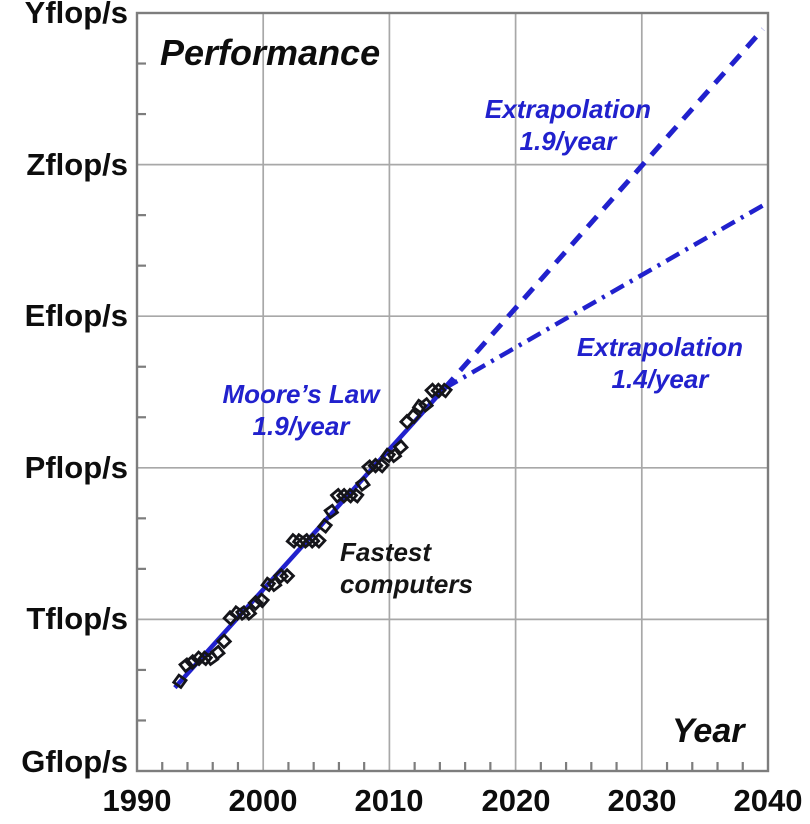 This screenshot has height=824, width=810. Describe the element at coordinates (606, 295) in the screenshot. I see `extrapolation-1.4-line` at that location.